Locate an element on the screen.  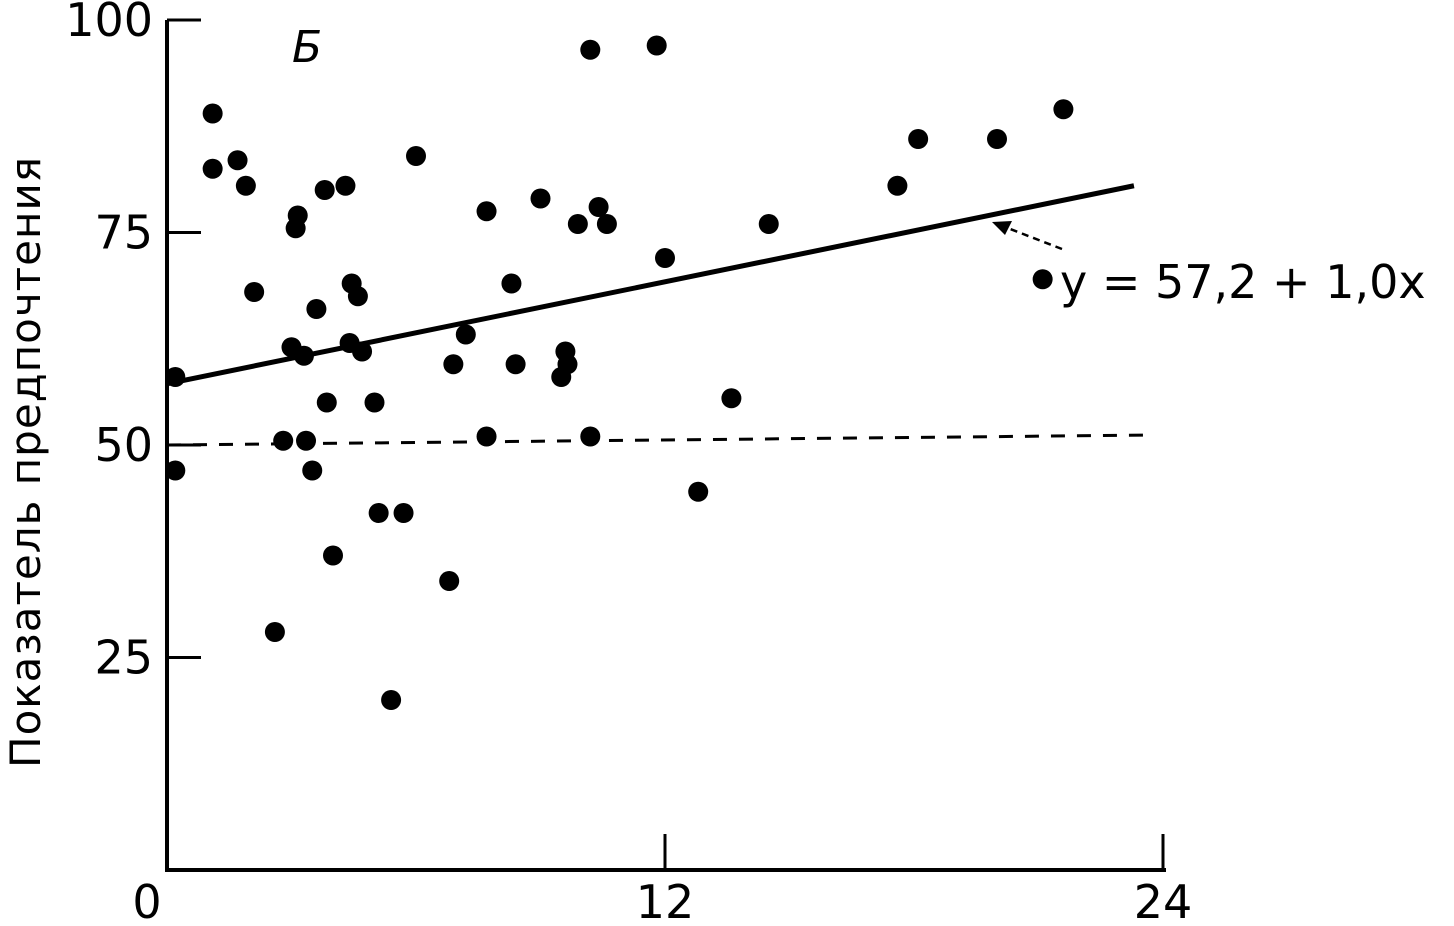
y-axis-title: Показатель предпочтения is located at coordinates (25, 462).